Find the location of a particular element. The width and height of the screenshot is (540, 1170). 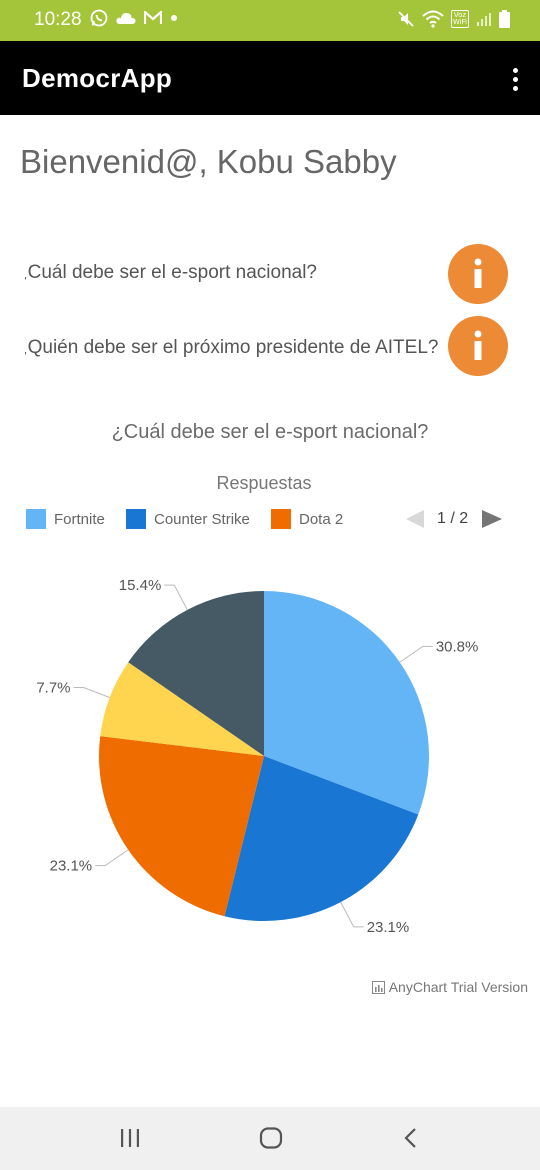

gmail-icon is located at coordinates (153, 17).